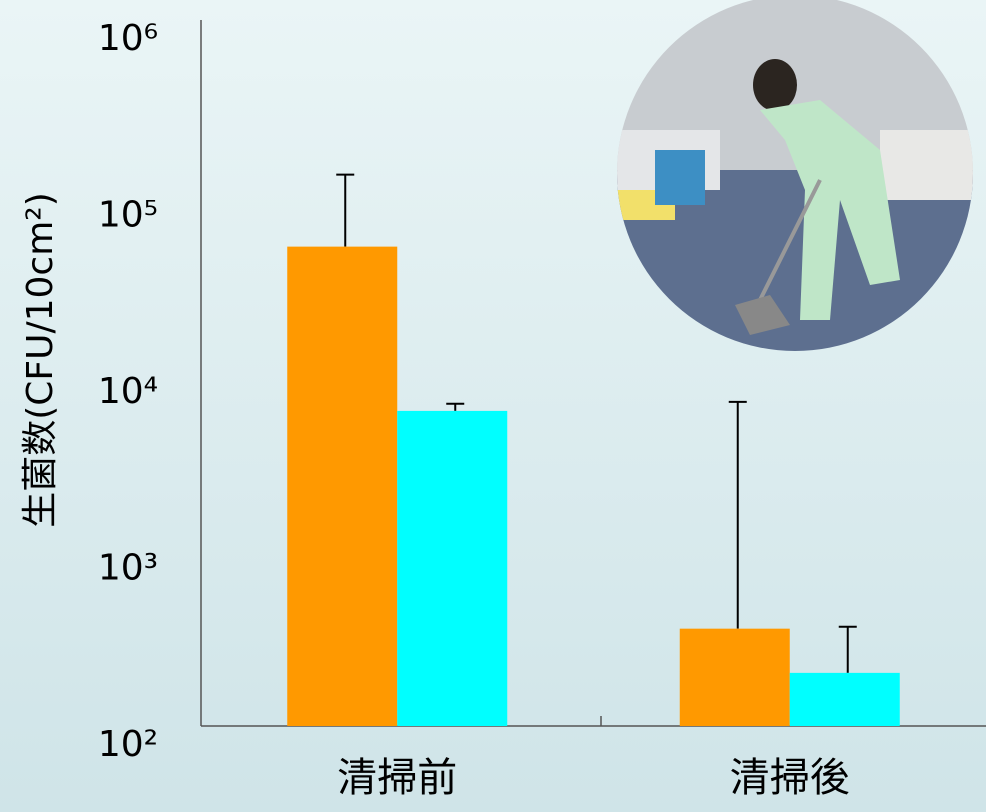  Describe the element at coordinates (790, 778) in the screenshot. I see `x-tick-label: 清掃後` at that location.